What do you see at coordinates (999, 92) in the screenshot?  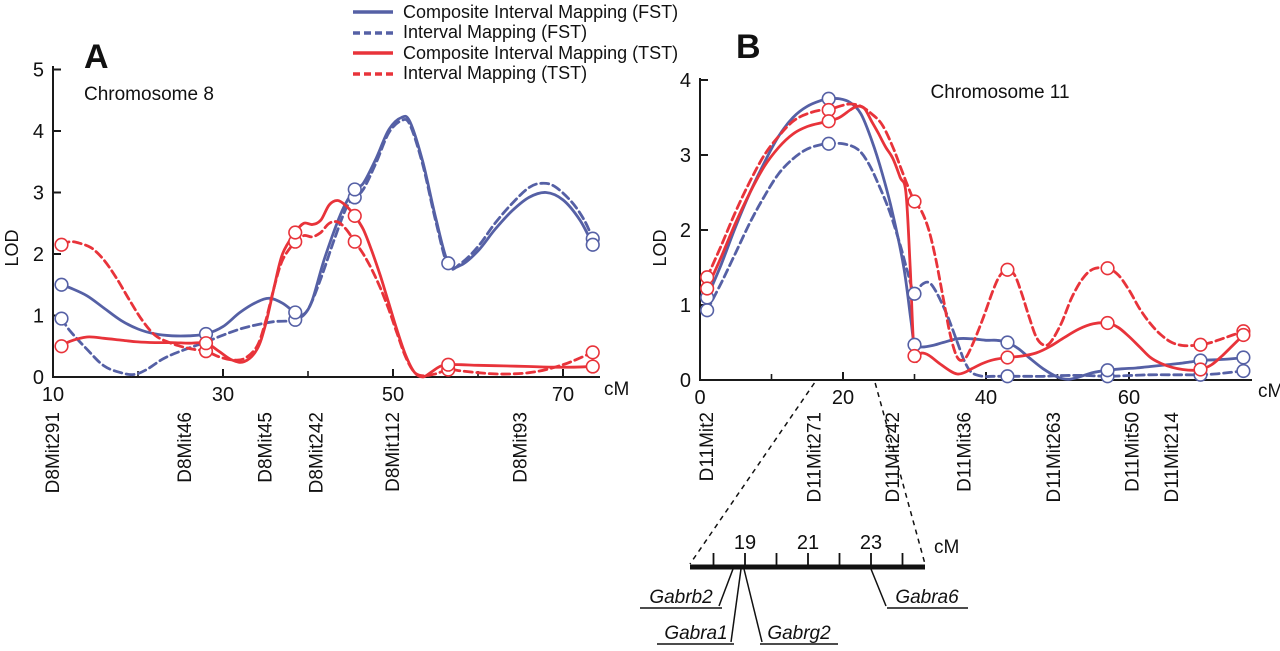 I see `panel-title-B: Chromosome 11` at bounding box center [999, 92].